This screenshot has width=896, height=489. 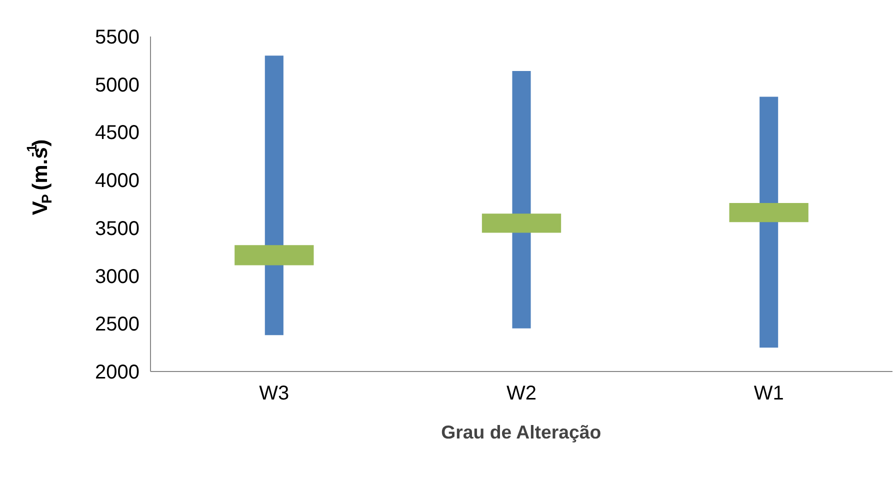 What do you see at coordinates (117, 85) in the screenshot?
I see `y-tick-label: 5000` at bounding box center [117, 85].